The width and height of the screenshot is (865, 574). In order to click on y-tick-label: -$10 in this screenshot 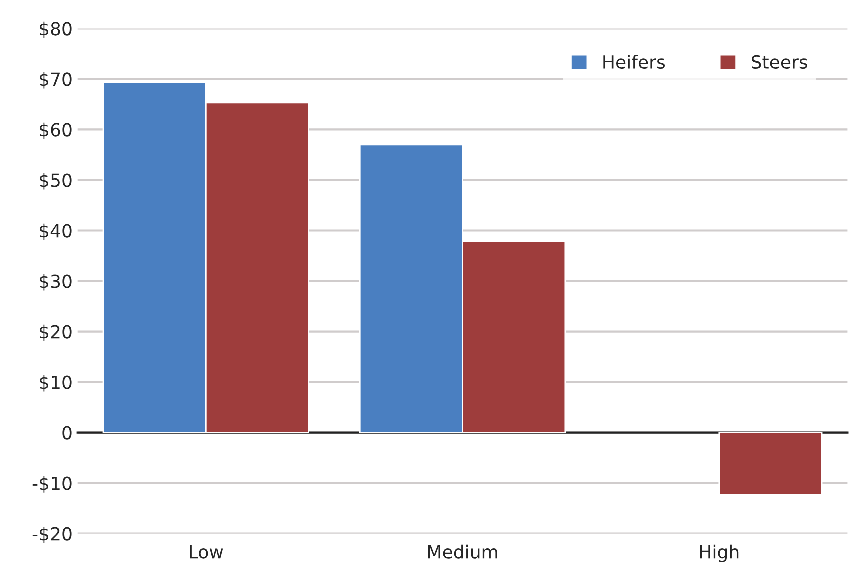, I will do `click(52, 484)`.